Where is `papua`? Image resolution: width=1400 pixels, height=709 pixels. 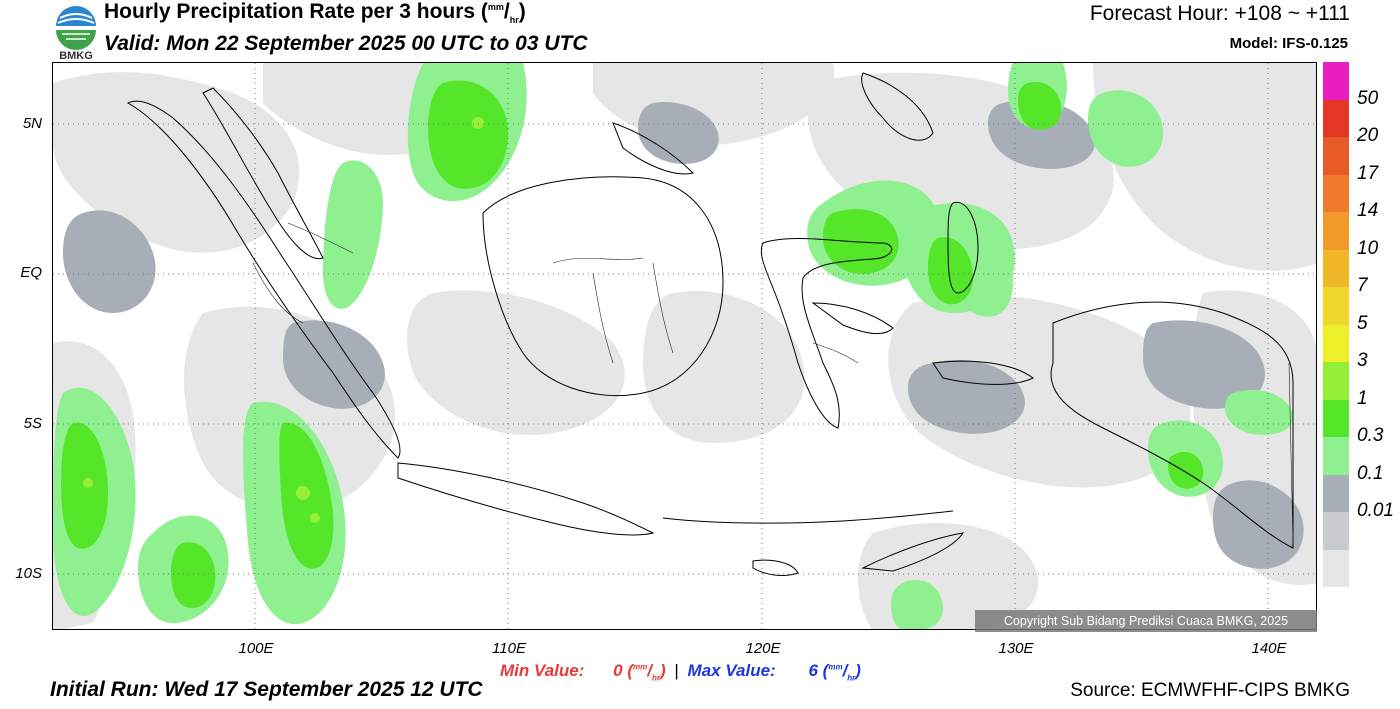
papua is located at coordinates (1172, 425).